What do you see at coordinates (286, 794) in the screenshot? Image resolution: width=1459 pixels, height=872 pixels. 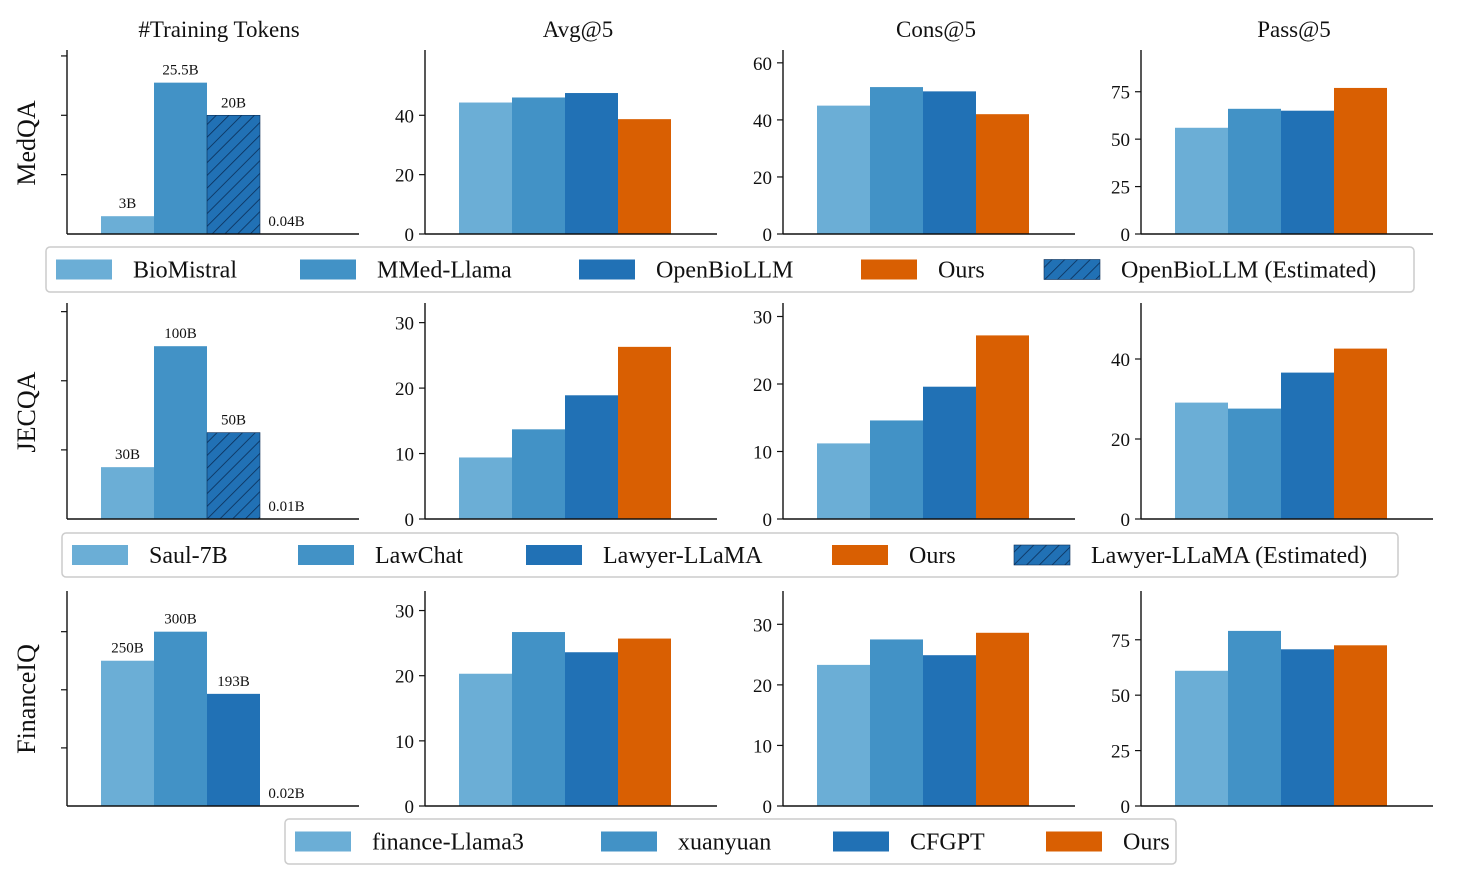 I see `data-label: 0.02B` at bounding box center [286, 794].